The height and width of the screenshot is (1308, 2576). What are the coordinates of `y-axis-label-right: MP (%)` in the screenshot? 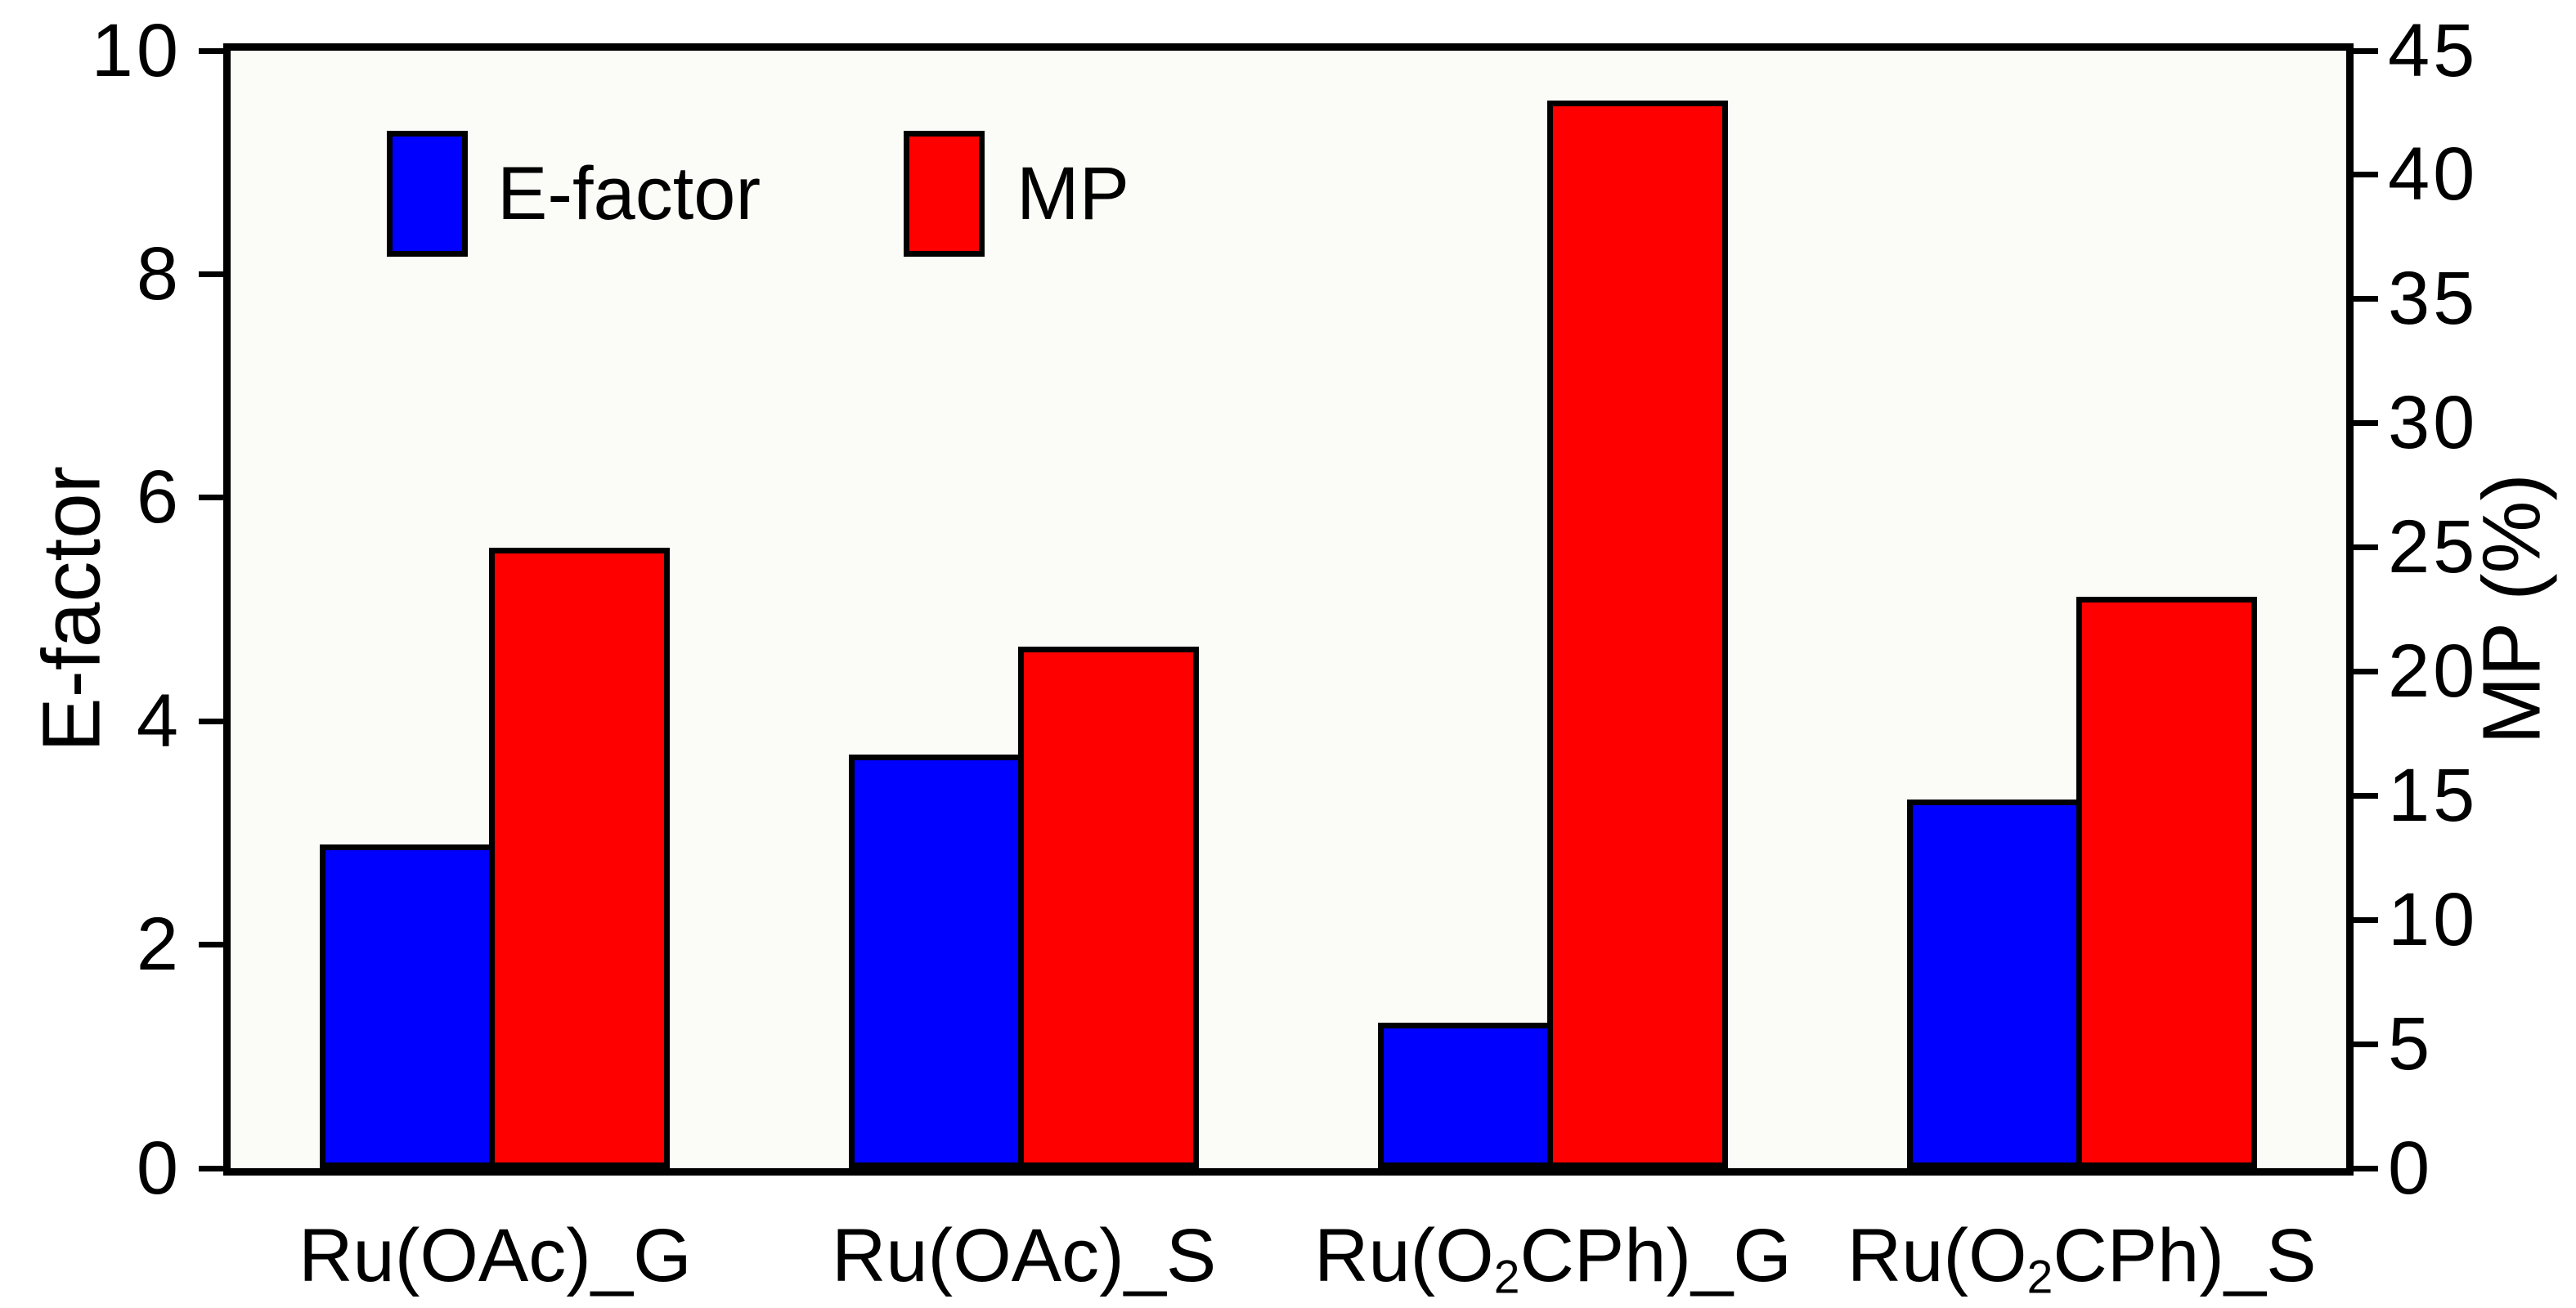 It's located at (2512, 609).